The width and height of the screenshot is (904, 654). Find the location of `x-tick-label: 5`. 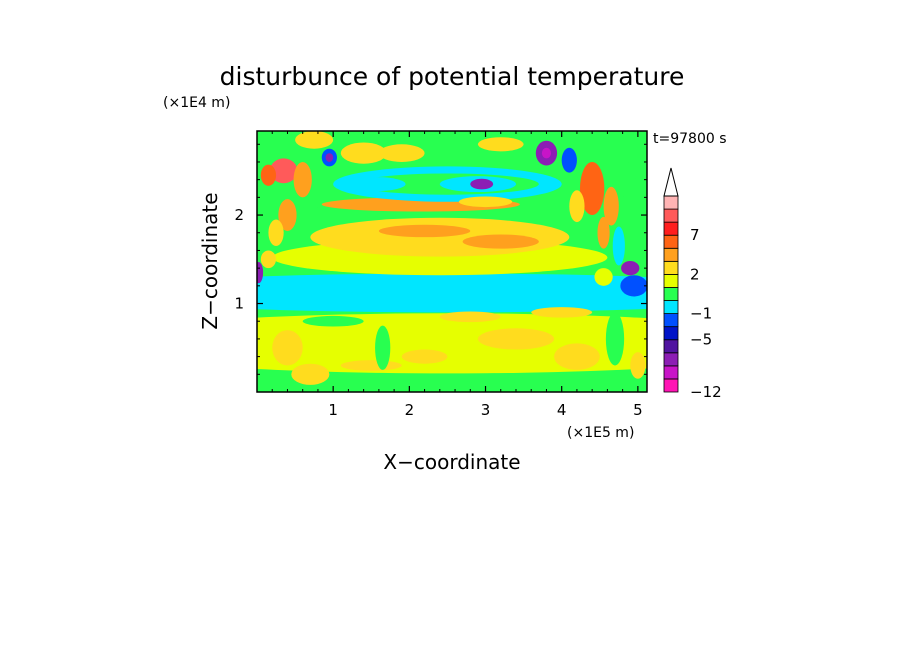

x-tick-label: 5 is located at coordinates (638, 410).